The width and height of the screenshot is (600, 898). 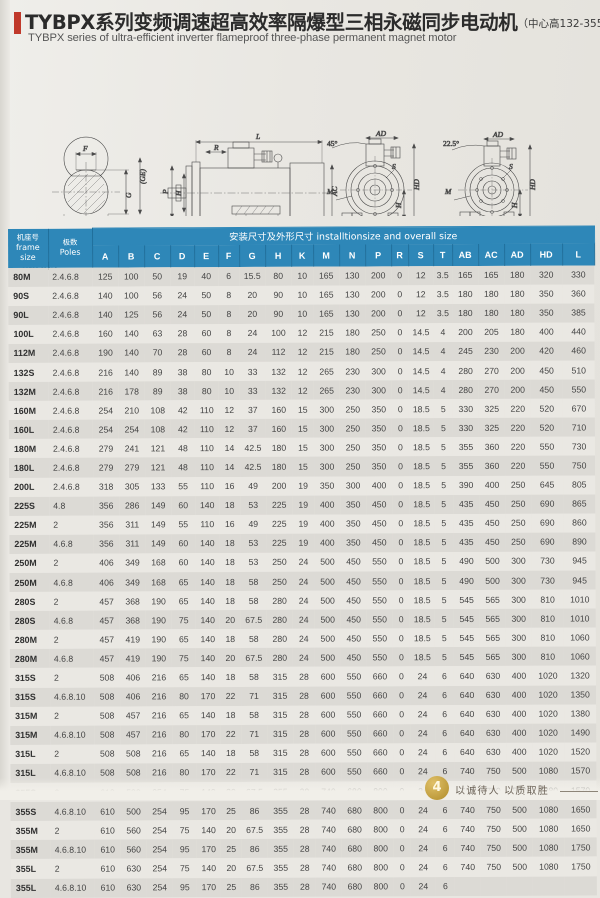 I want to click on cell-poles: 2, so click(x=71, y=639).